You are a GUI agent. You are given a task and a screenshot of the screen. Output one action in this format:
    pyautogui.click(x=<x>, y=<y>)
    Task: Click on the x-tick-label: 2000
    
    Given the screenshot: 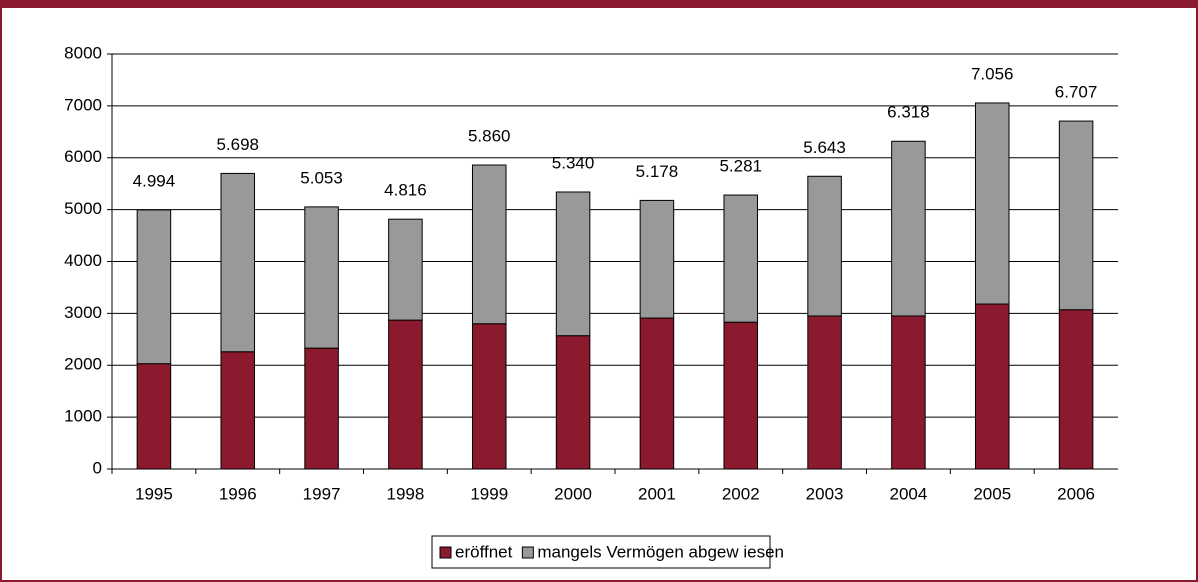 What is the action you would take?
    pyautogui.click(x=573, y=493)
    